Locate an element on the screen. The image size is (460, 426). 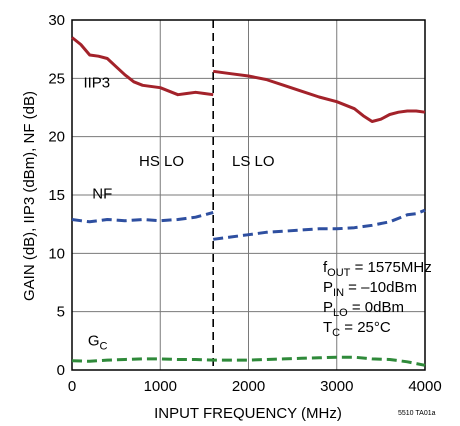
series-labels: IIP3 NF GC is located at coordinates (97, 214).